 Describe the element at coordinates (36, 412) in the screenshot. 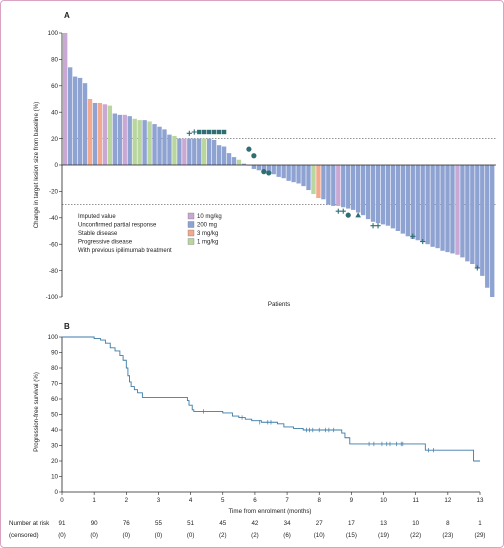

I see `panel-b-y-axis-title: Progression-free survival (%)` at that location.